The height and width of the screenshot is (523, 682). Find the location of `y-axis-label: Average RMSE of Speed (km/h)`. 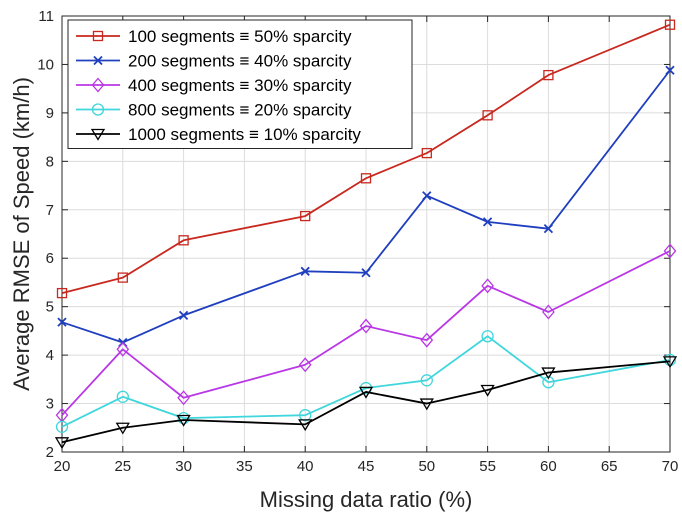

y-axis-label: Average RMSE of Speed (km/h) is located at coordinates (21, 234).